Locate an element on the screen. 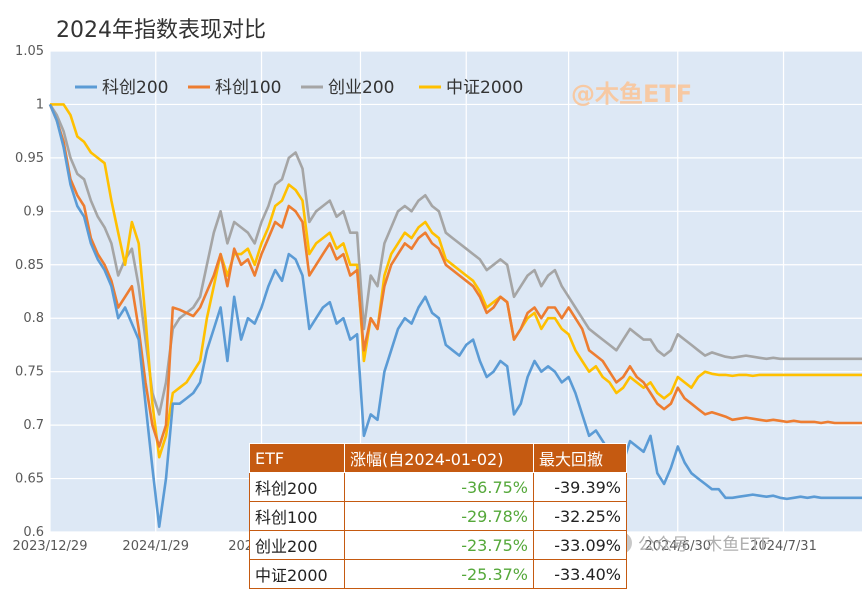 The height and width of the screenshot is (589, 865). legend-item-label: 科创200 is located at coordinates (135, 88).